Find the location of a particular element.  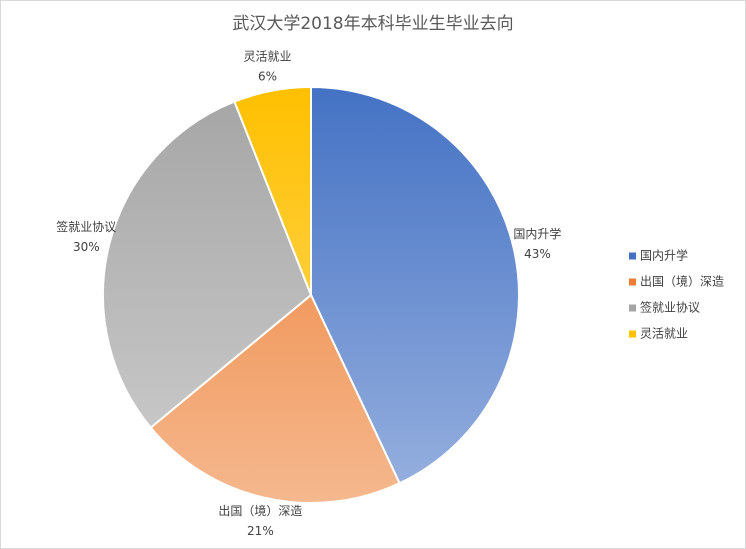

slice-category-label: 国内升学 is located at coordinates (537, 233).